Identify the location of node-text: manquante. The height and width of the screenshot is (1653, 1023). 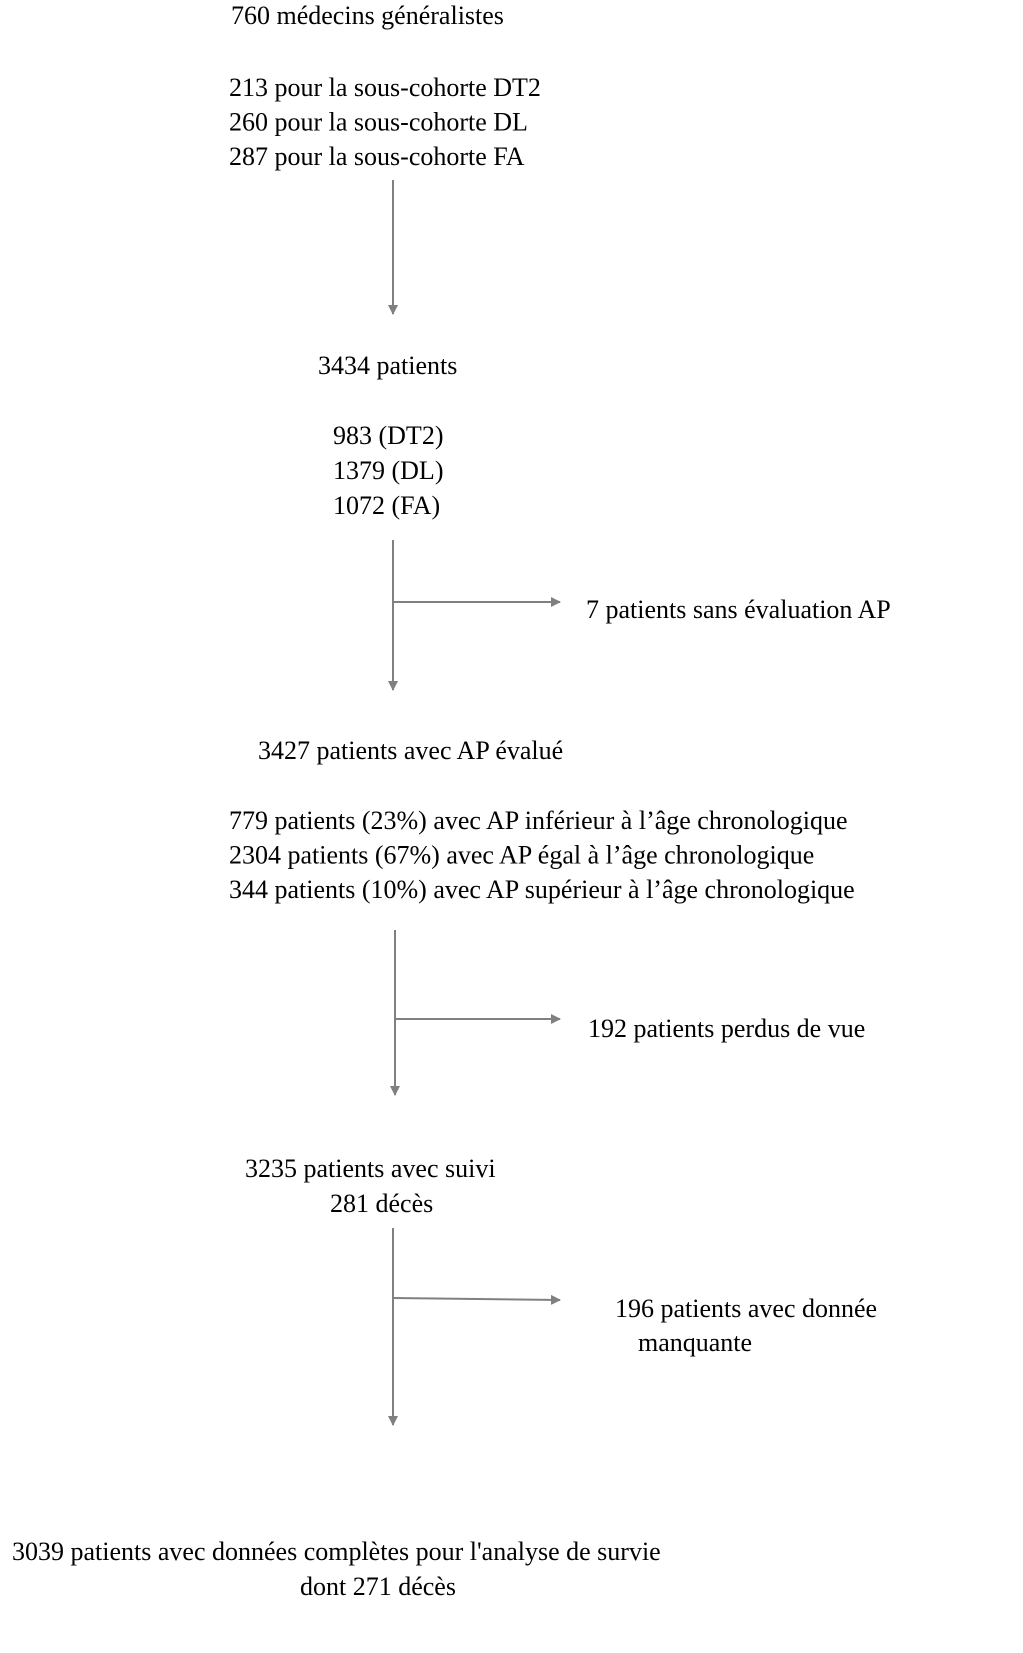
(695, 1342).